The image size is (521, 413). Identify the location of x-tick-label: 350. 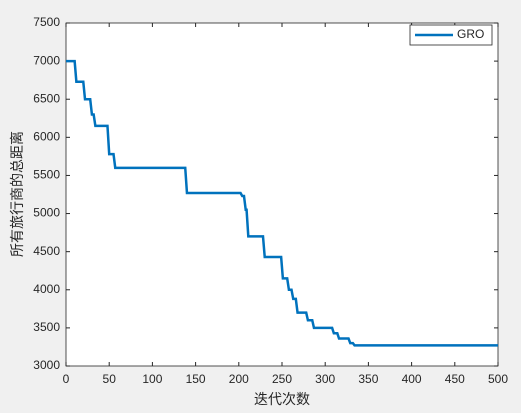
(368, 379).